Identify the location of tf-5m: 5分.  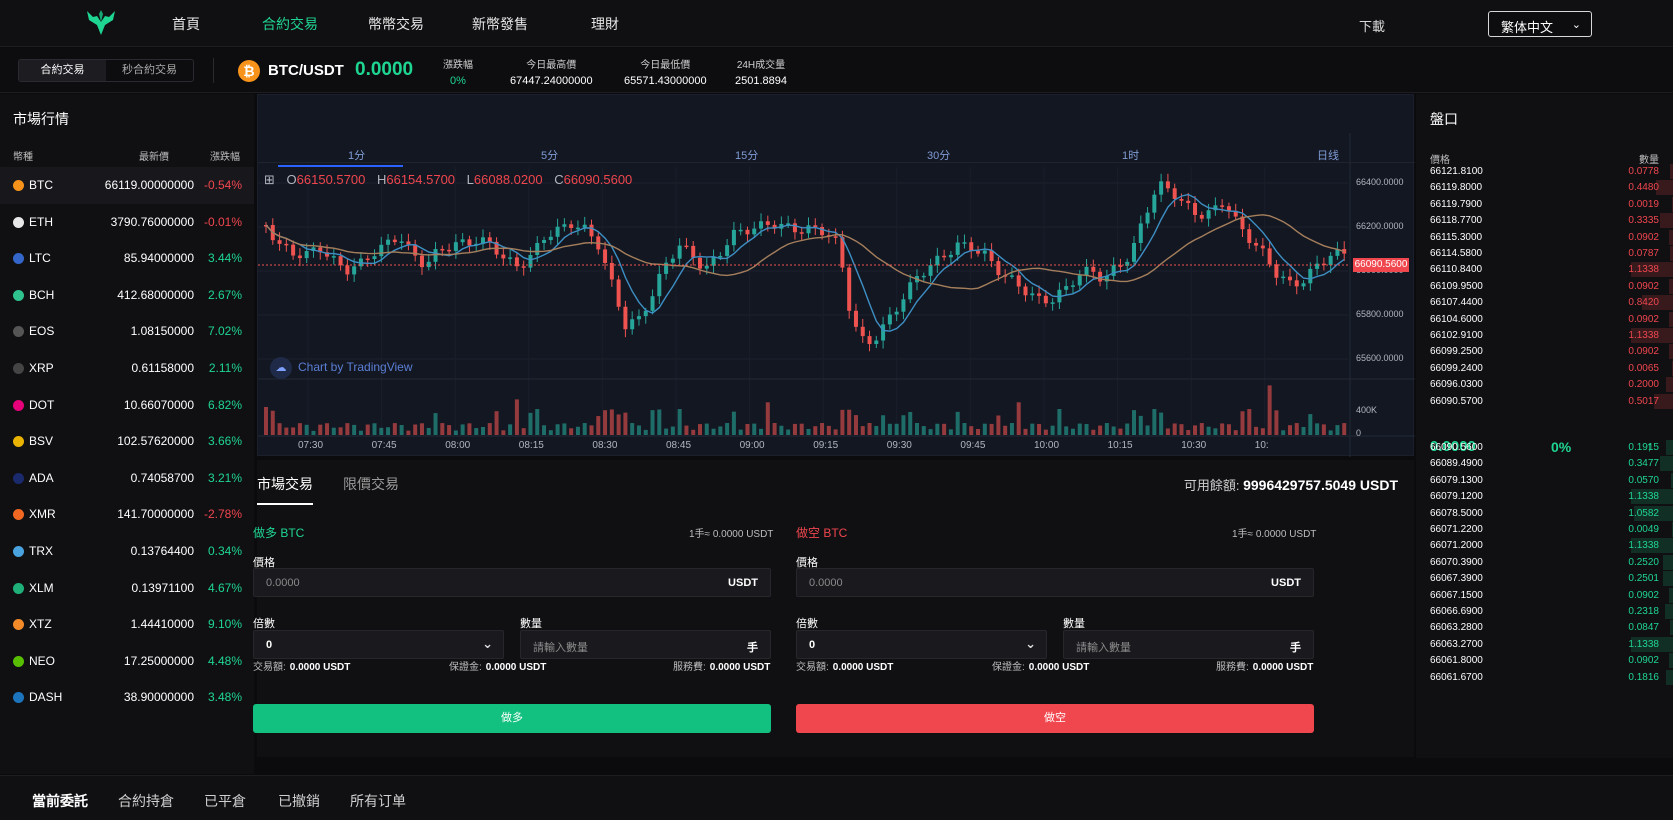
(550, 156).